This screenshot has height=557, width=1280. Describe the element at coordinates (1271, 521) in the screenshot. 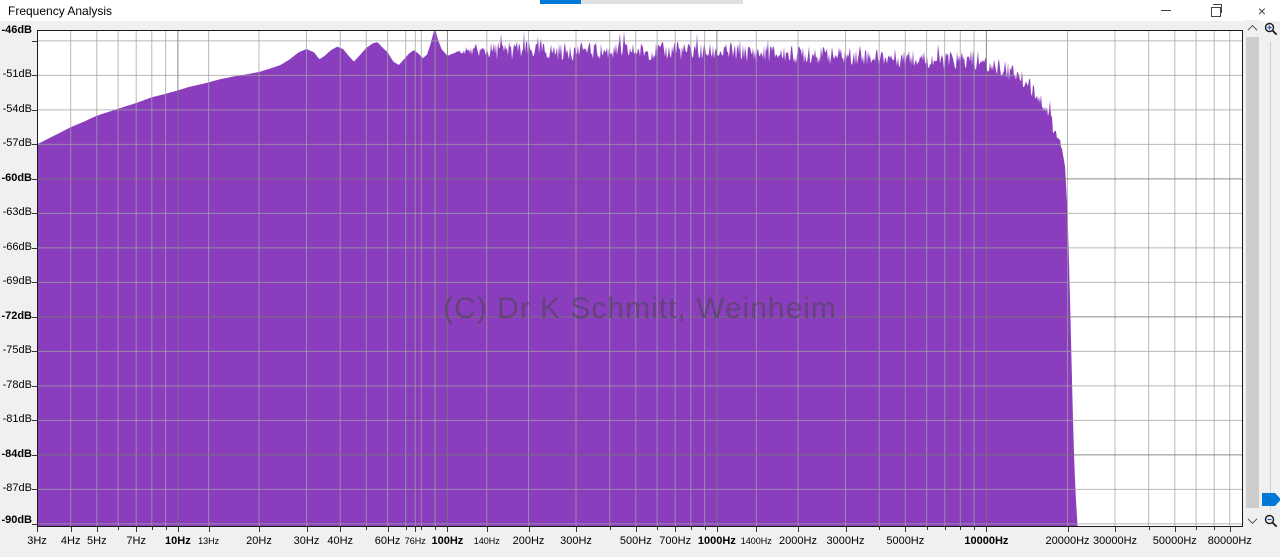

I see `zoom-out-icon` at that location.